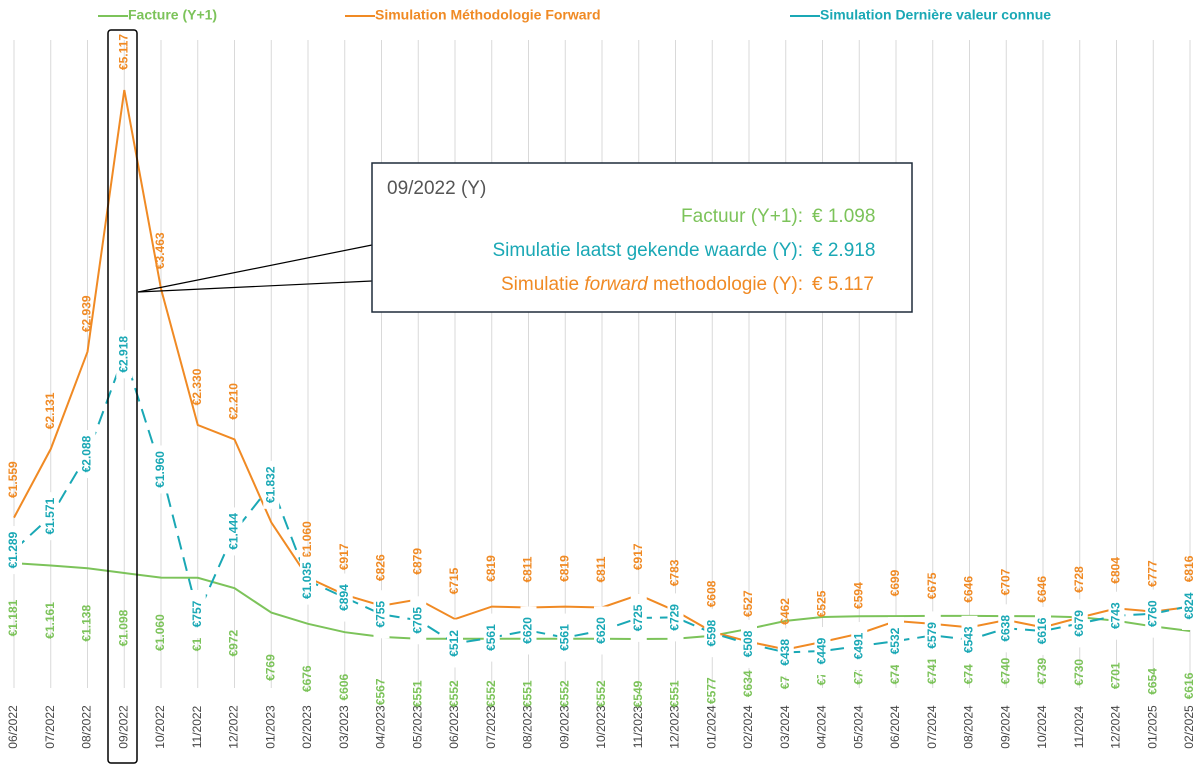 The image size is (1203, 765). I want to click on label-part: Factuur (Y+1):, so click(742, 216).